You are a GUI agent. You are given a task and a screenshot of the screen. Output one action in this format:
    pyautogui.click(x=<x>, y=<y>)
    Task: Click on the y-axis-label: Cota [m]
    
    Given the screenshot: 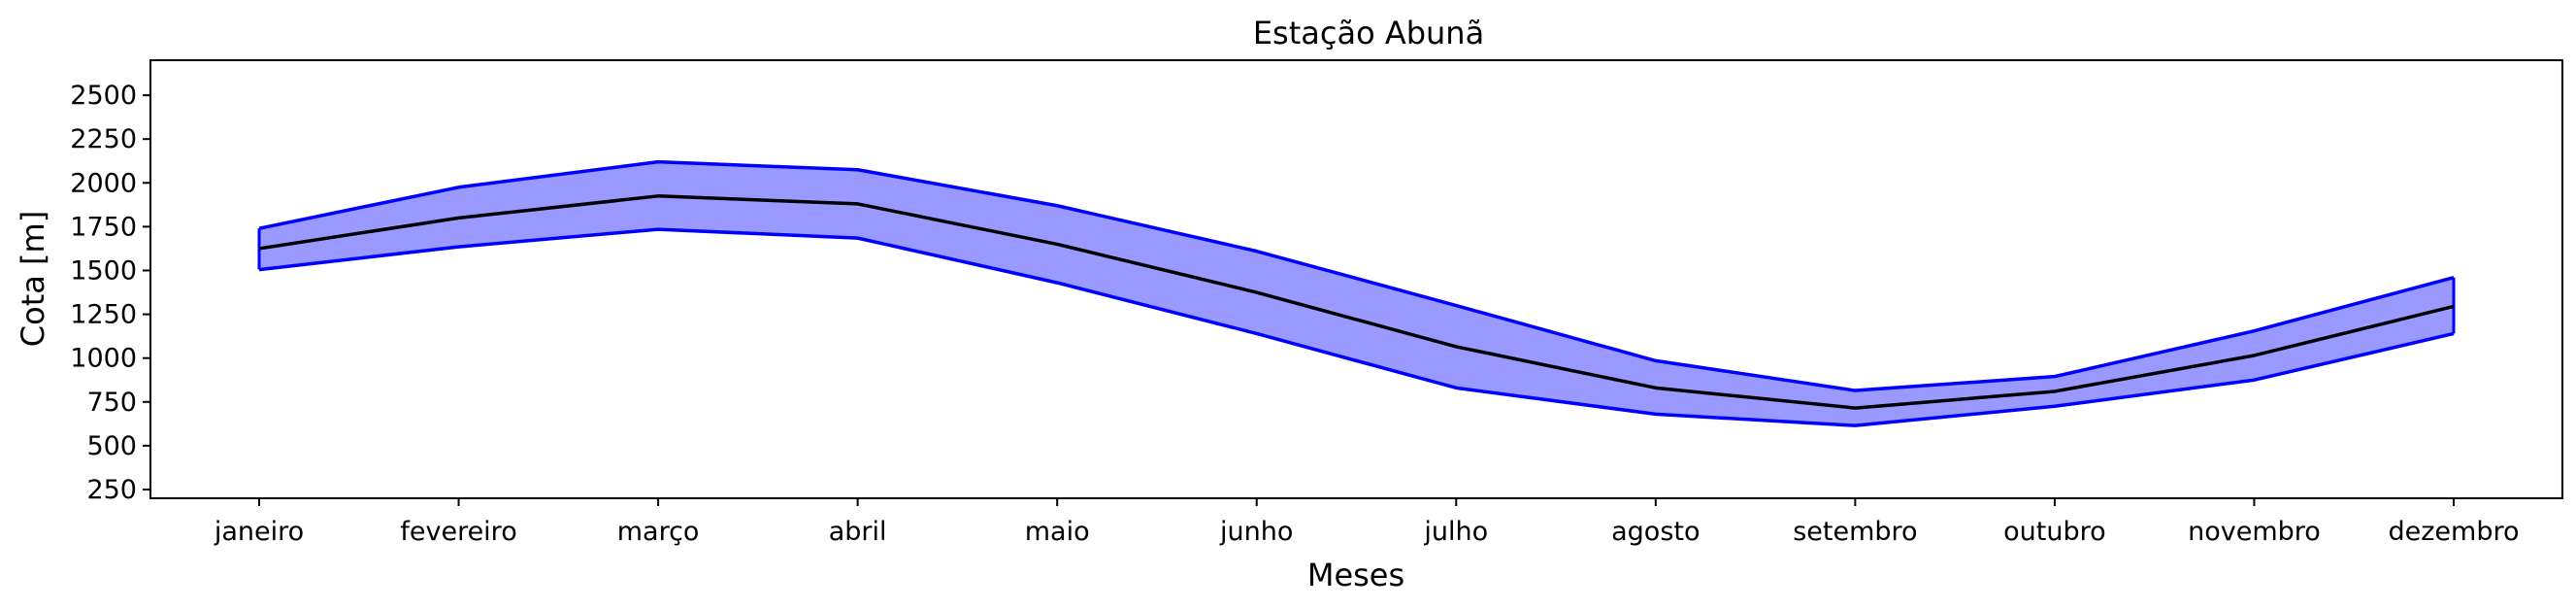 What is the action you would take?
    pyautogui.click(x=33, y=279)
    